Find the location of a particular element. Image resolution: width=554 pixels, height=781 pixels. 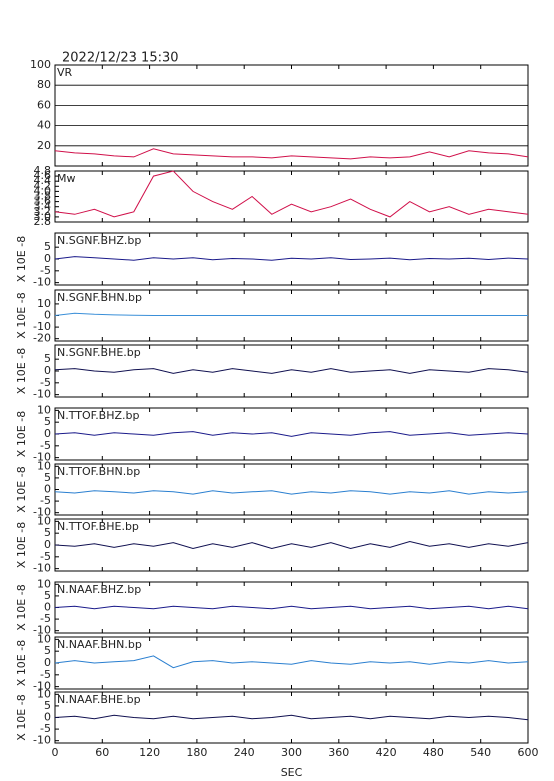

x-tick-label: 300 is located at coordinates (291, 752).